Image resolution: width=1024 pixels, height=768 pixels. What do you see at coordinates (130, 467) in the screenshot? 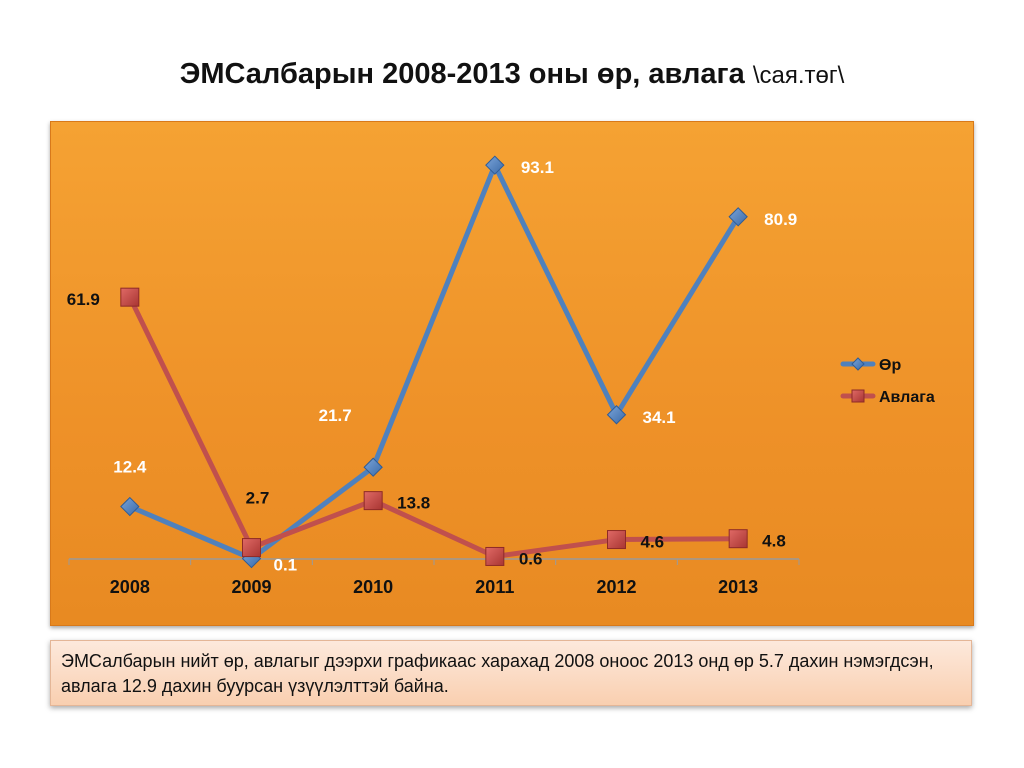
I see `debt-data-label: 12.4` at bounding box center [130, 467].